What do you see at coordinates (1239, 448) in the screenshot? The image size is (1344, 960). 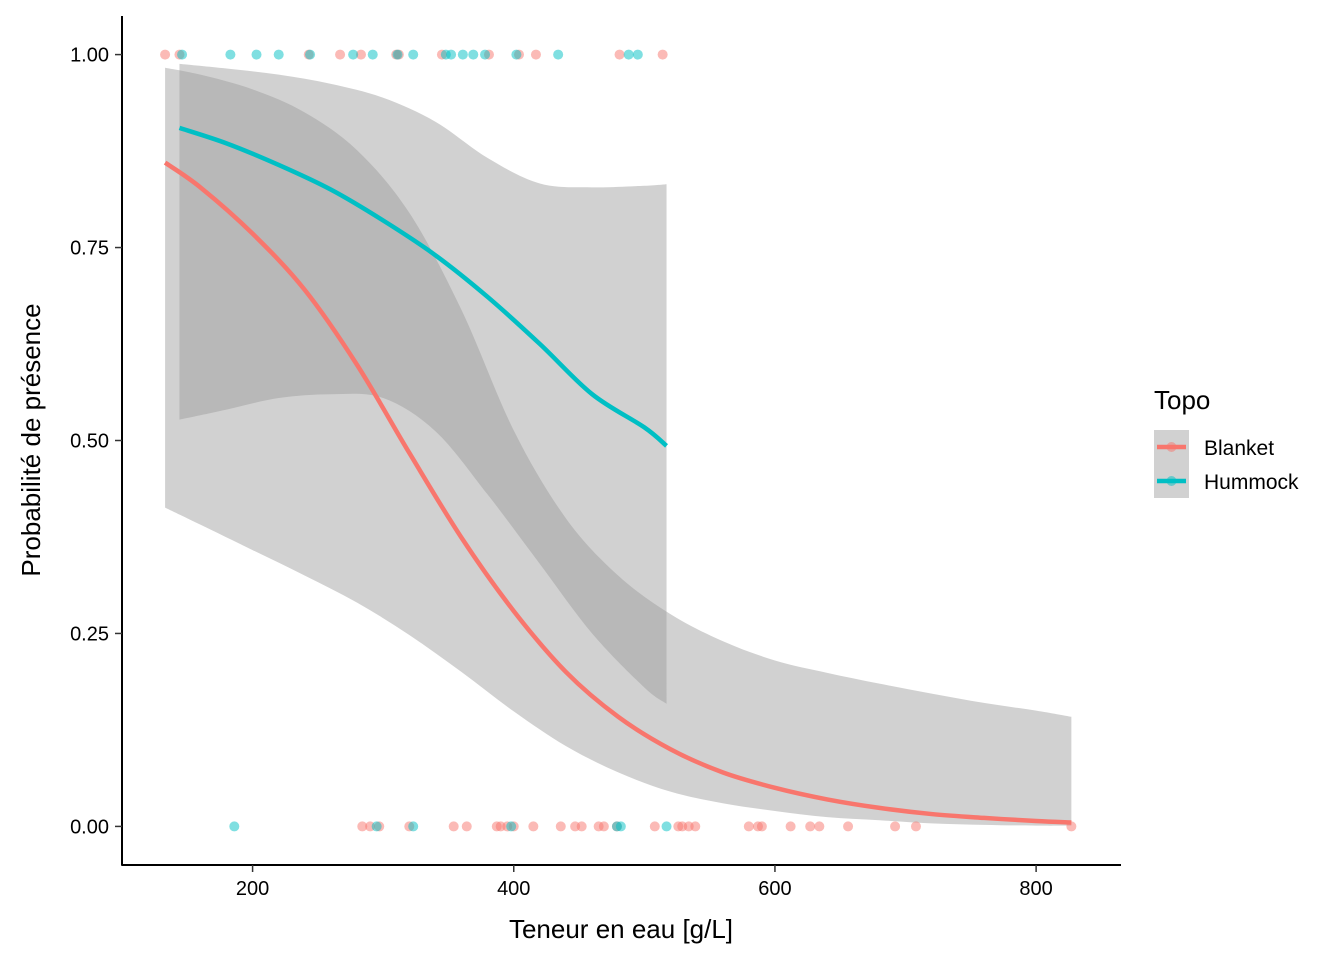 I see `legend-label-blanket: Blanket` at bounding box center [1239, 448].